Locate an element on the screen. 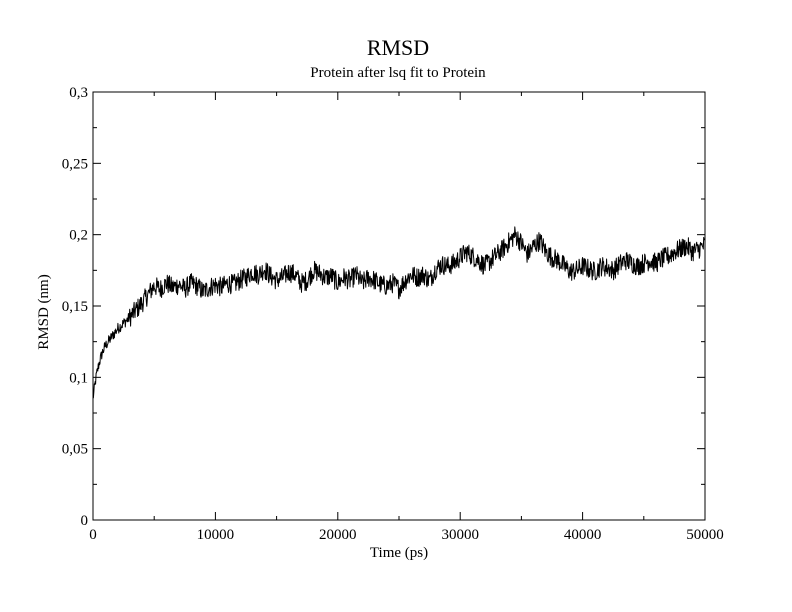 This screenshot has width=792, height=612. x-tick-label: 30000 is located at coordinates (460, 535).